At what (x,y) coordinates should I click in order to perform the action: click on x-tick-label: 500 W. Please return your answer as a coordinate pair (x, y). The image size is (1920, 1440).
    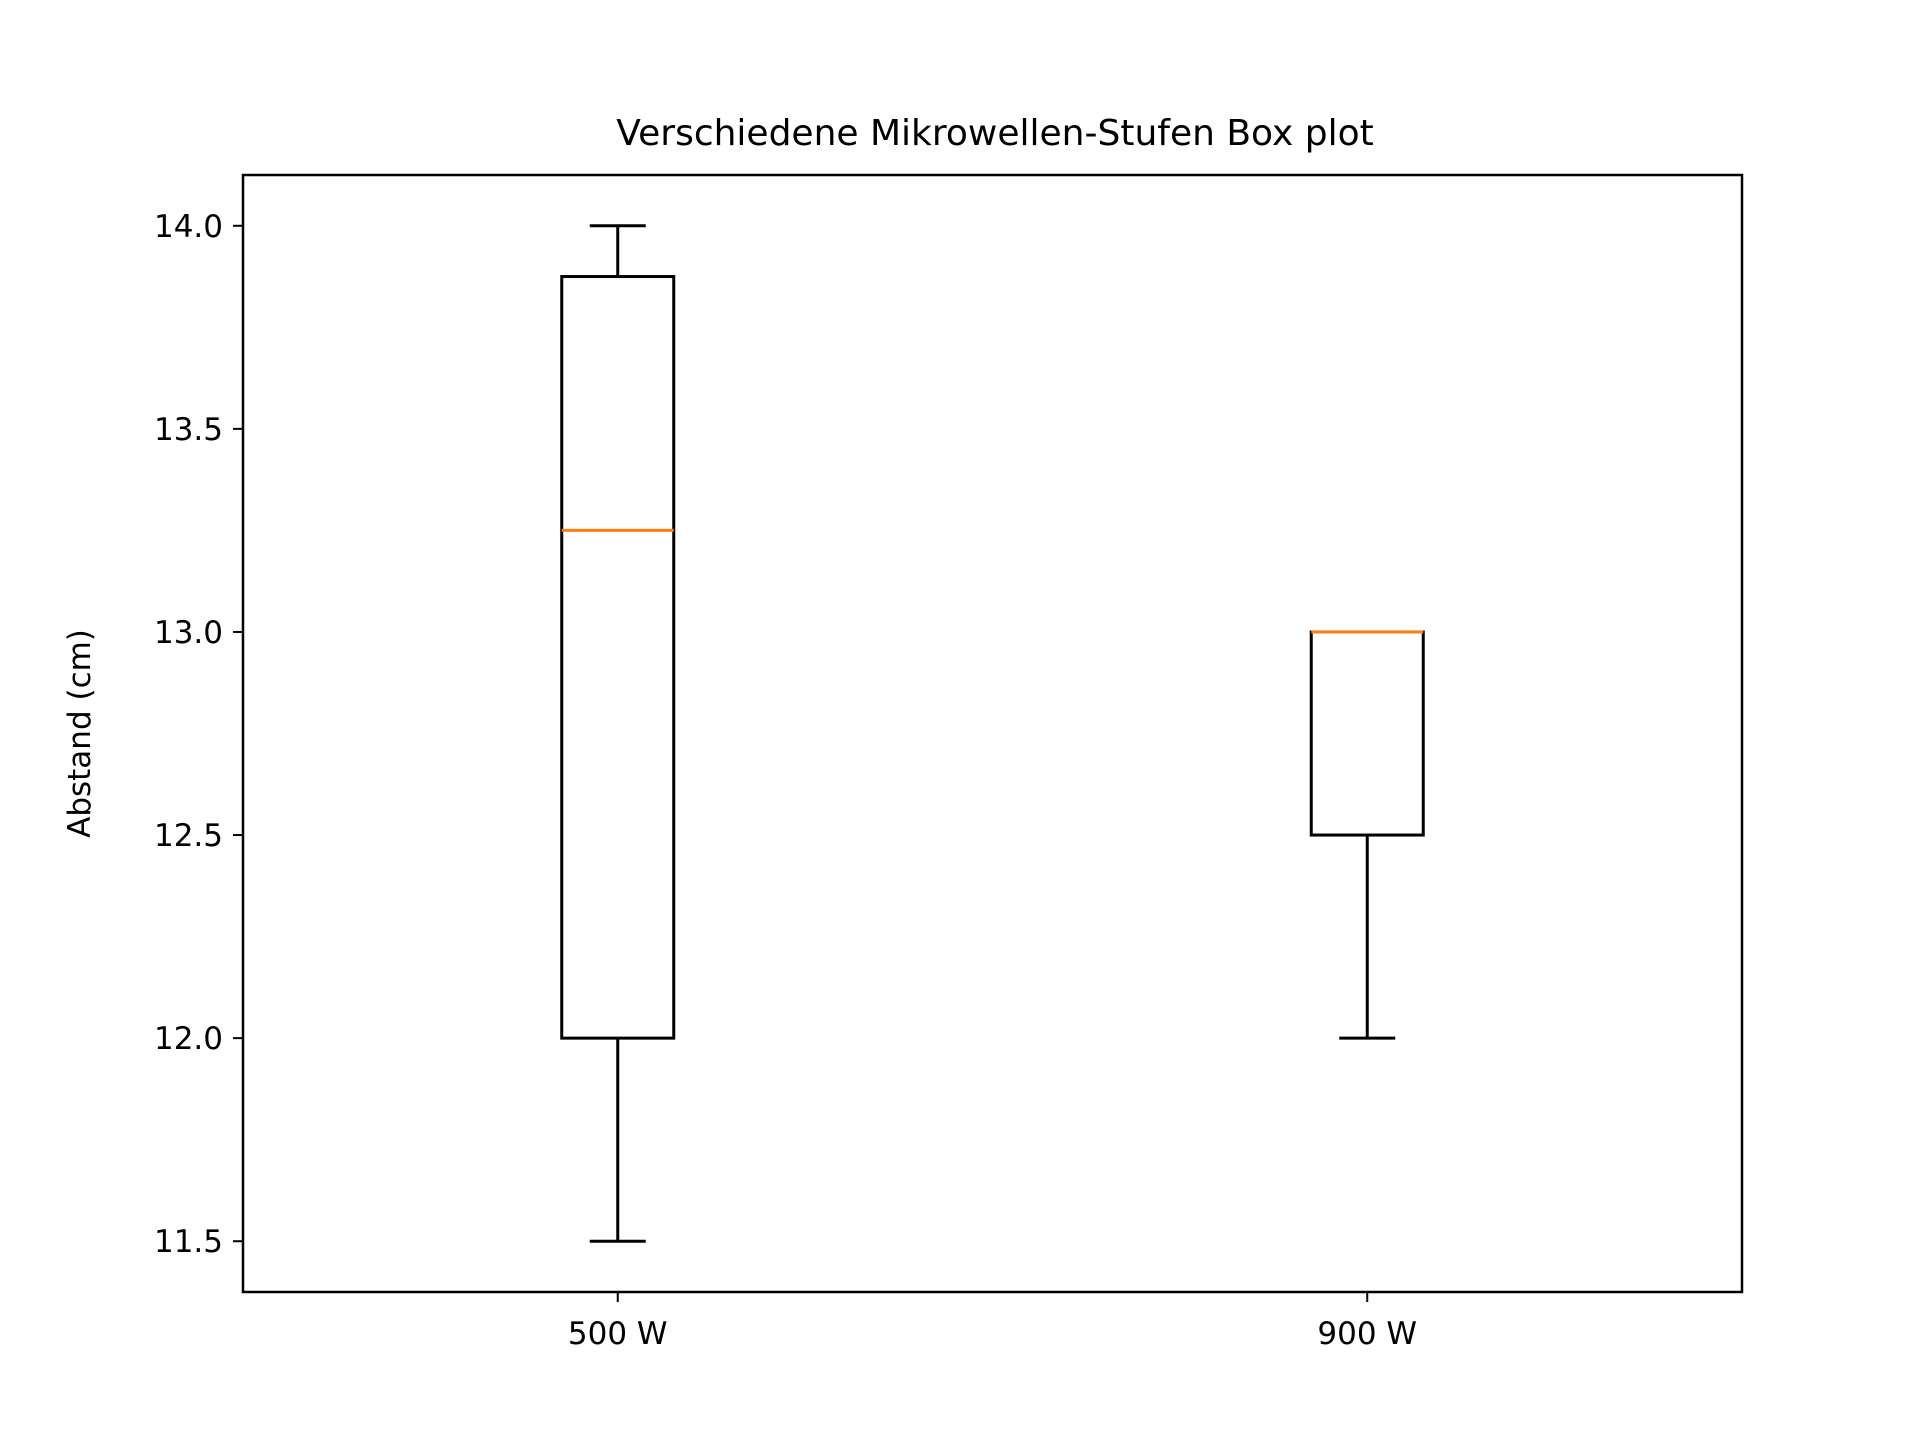
    Looking at the image, I should click on (618, 1334).